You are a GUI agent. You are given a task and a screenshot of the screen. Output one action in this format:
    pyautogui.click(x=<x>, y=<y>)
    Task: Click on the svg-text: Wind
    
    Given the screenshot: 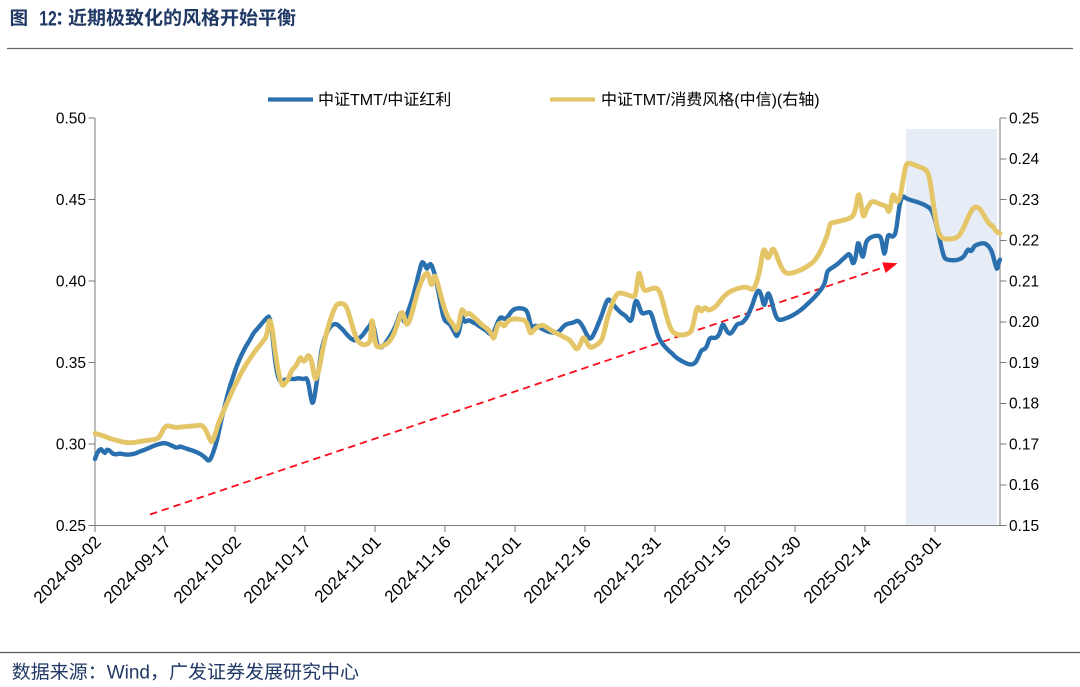 What is the action you would take?
    pyautogui.click(x=128, y=673)
    